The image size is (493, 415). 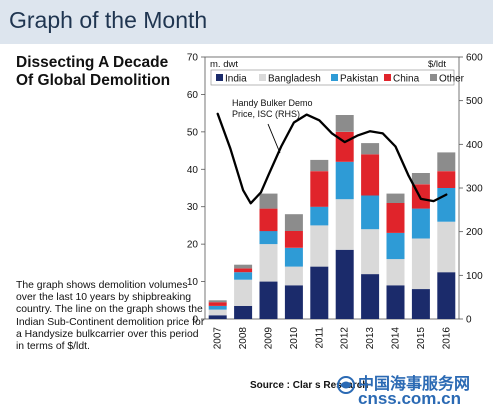 What do you see at coordinates (474, 145) in the screenshot?
I see `tick-label-right: 400` at bounding box center [474, 145].